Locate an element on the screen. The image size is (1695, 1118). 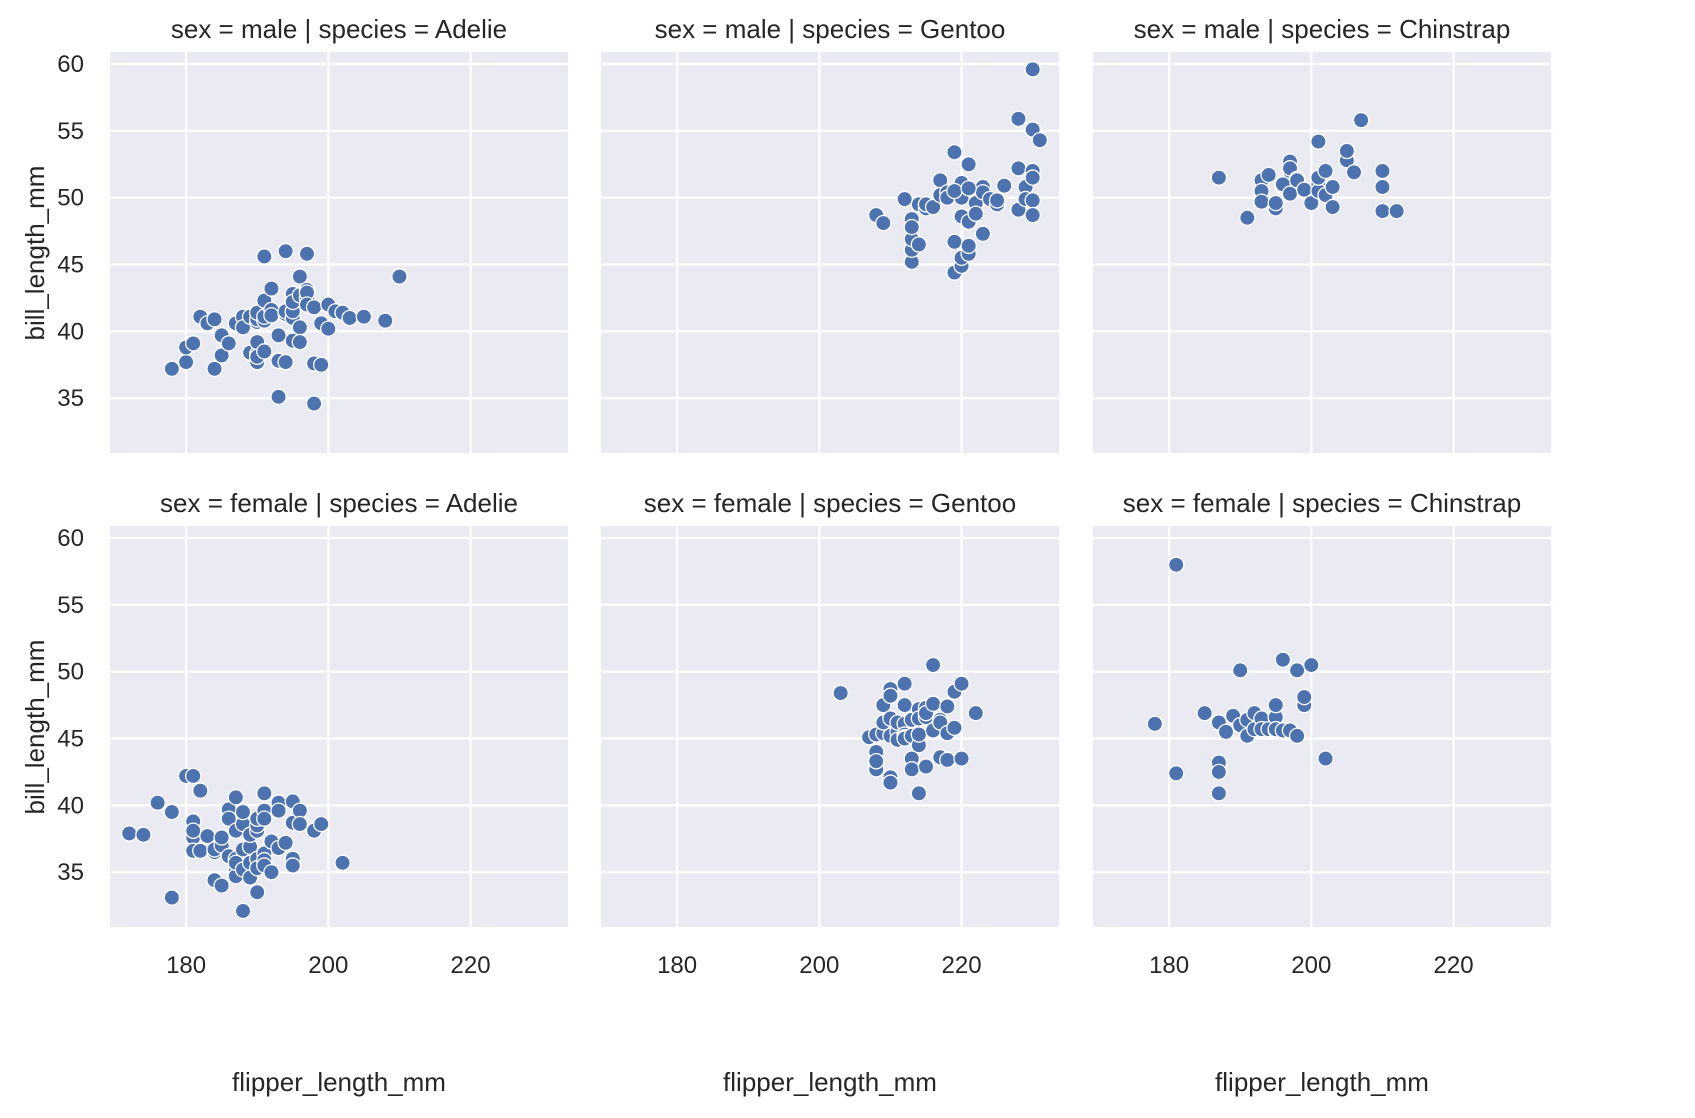
facet-title: sex = male | species = Adelie is located at coordinates (339, 29).